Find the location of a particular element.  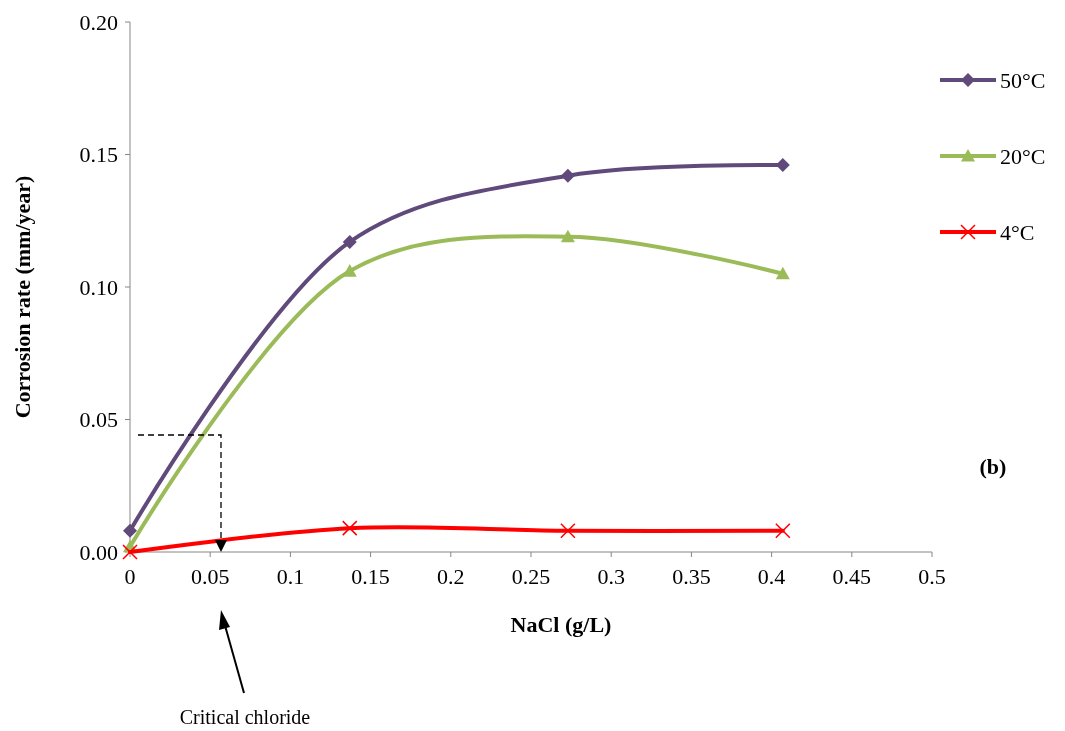

x-tick-label: 0.15 is located at coordinates (370, 576).